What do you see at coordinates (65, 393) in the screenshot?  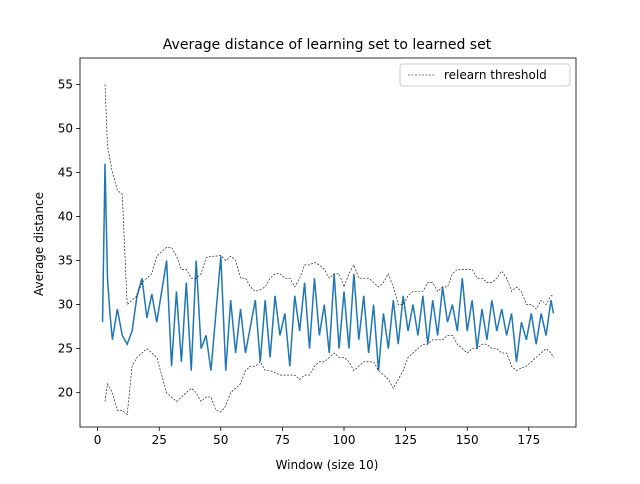 I see `y-tick-label: 20` at bounding box center [65, 393].